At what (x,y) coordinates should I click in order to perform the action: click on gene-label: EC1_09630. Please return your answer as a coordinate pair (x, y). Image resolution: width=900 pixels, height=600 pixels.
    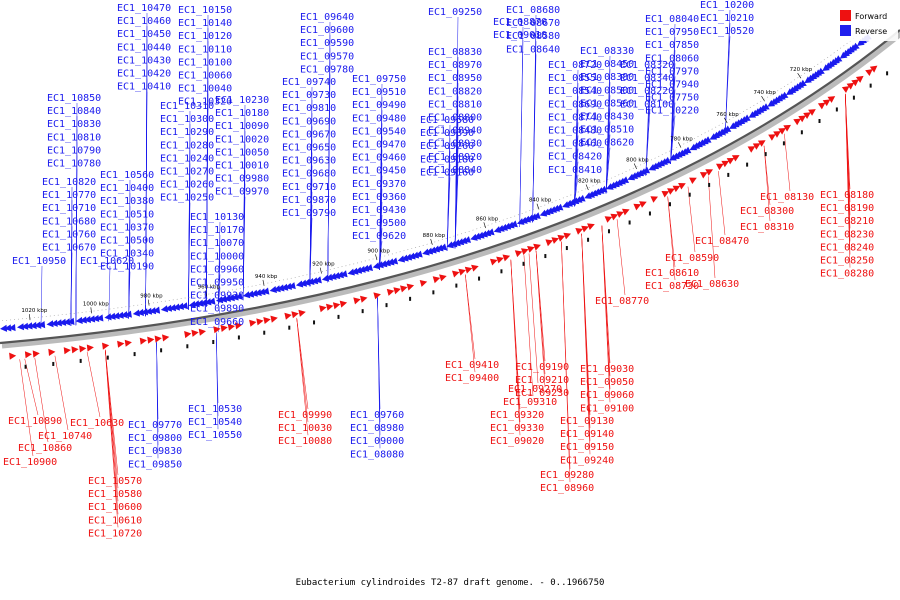
    Looking at the image, I should click on (309, 161).